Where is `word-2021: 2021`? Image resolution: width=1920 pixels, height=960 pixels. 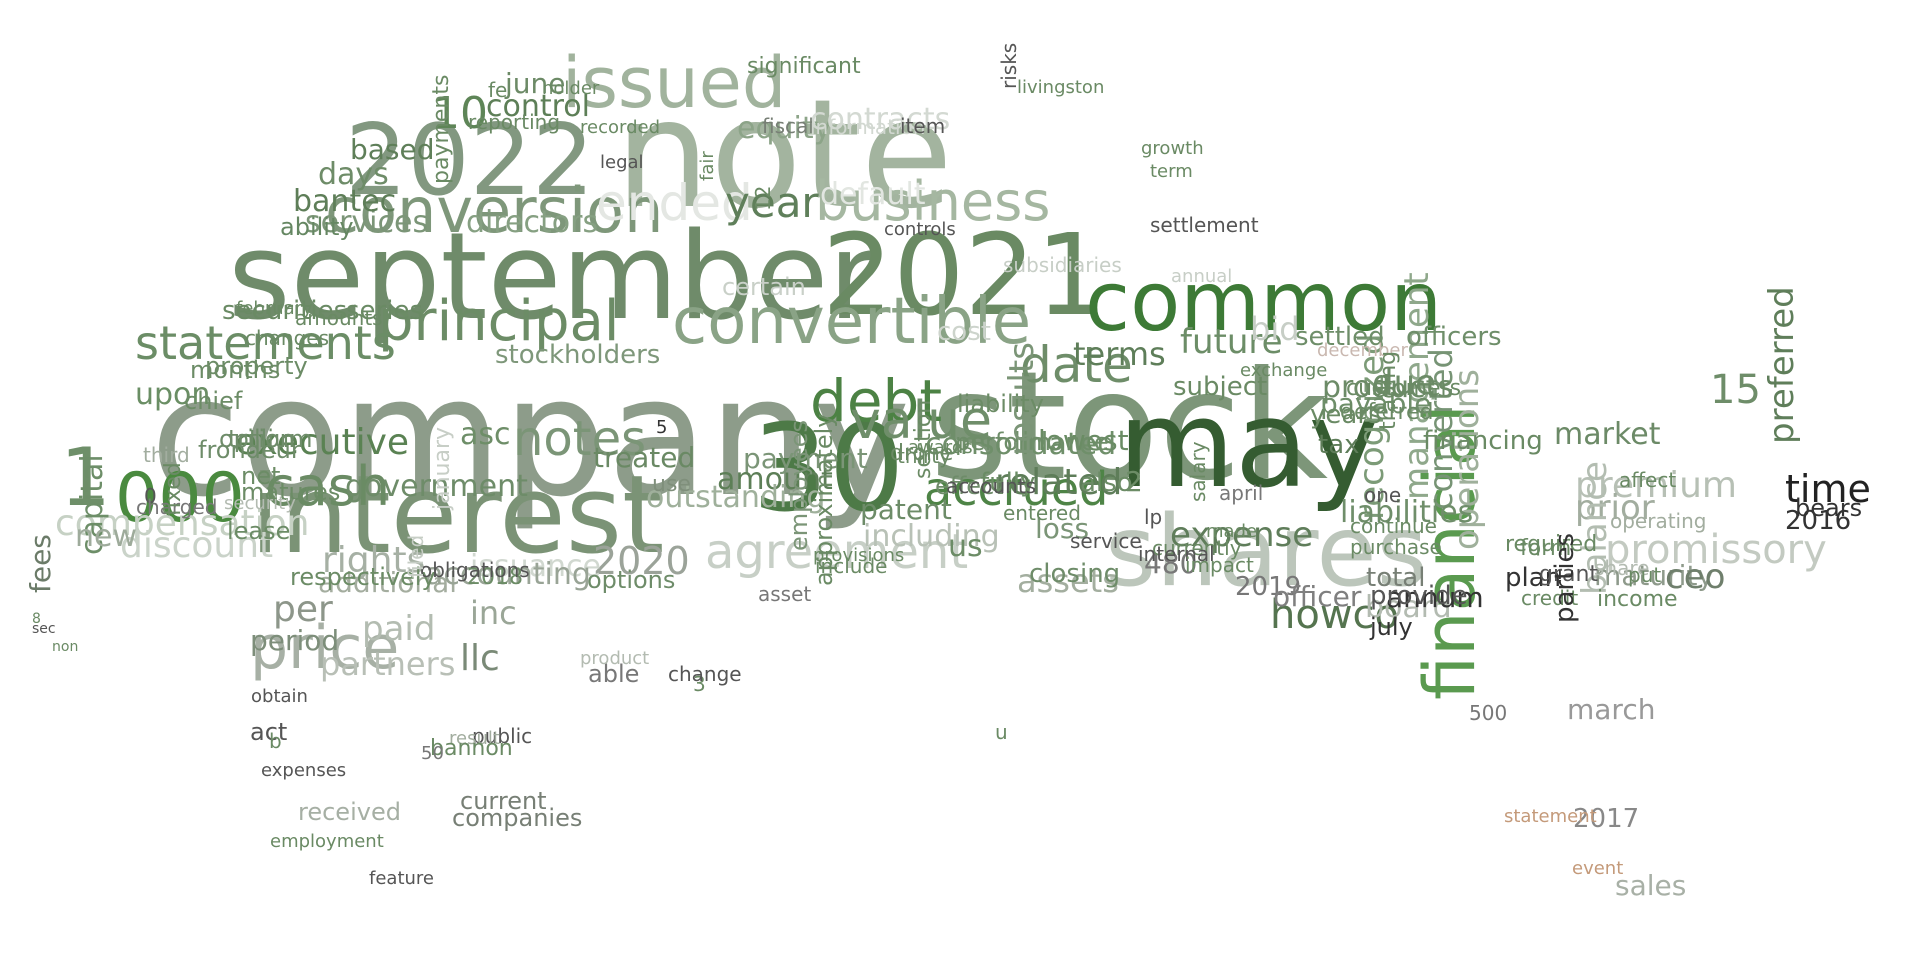
word-2021: 2021 is located at coordinates (965, 276).